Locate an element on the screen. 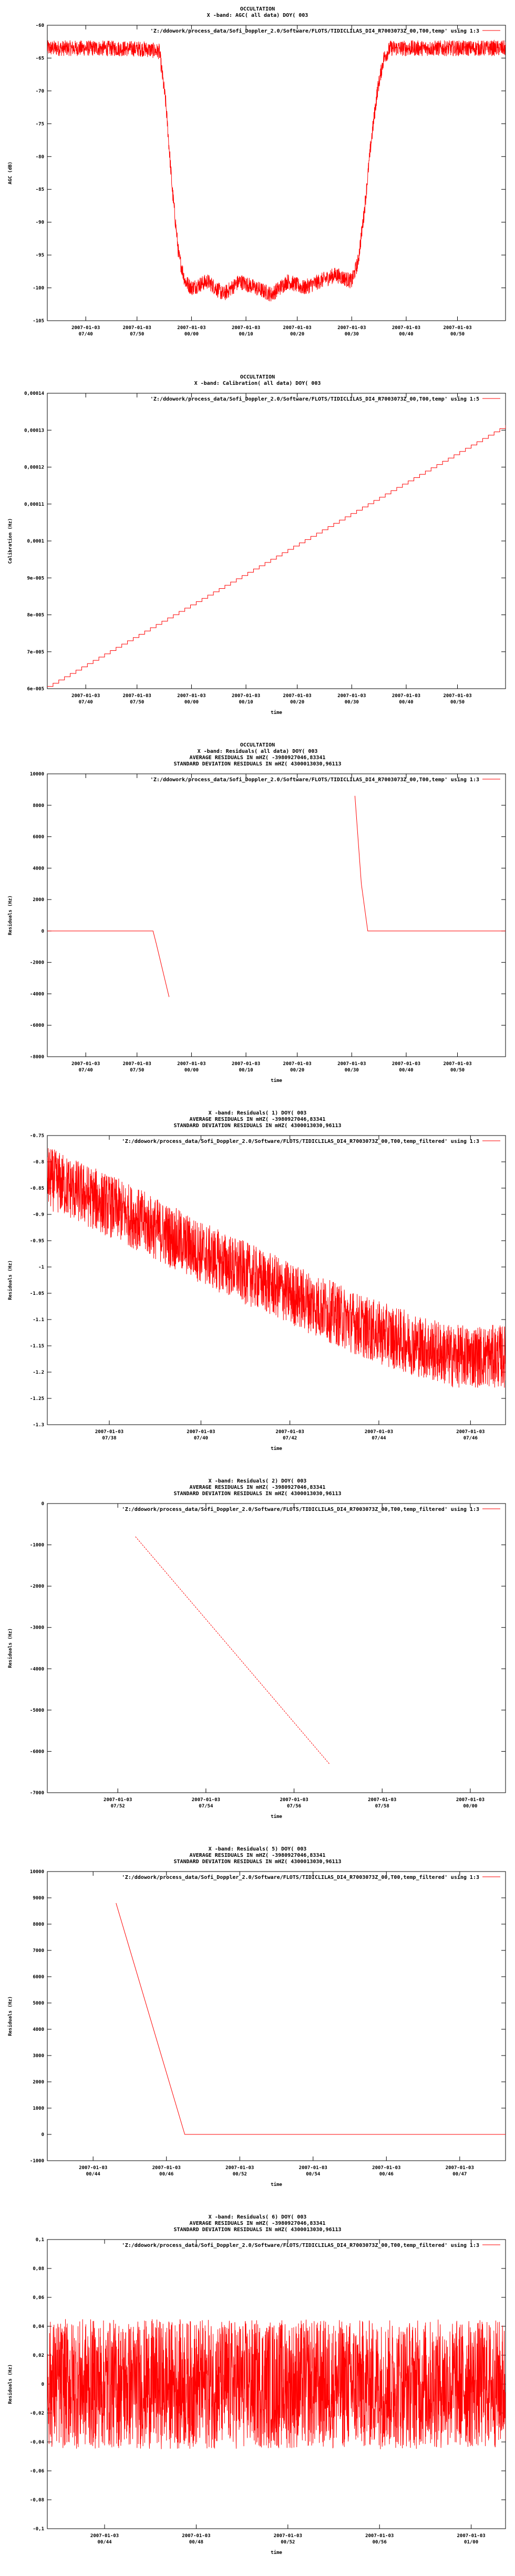 This screenshot has width=515, height=2576. y-tick-label: -1.05 is located at coordinates (37, 1293).